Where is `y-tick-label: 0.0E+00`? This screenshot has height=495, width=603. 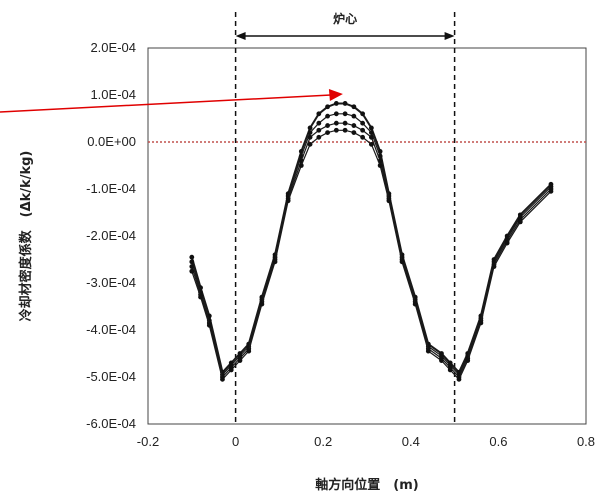 y-tick-label: 0.0E+00 is located at coordinates (111, 141).